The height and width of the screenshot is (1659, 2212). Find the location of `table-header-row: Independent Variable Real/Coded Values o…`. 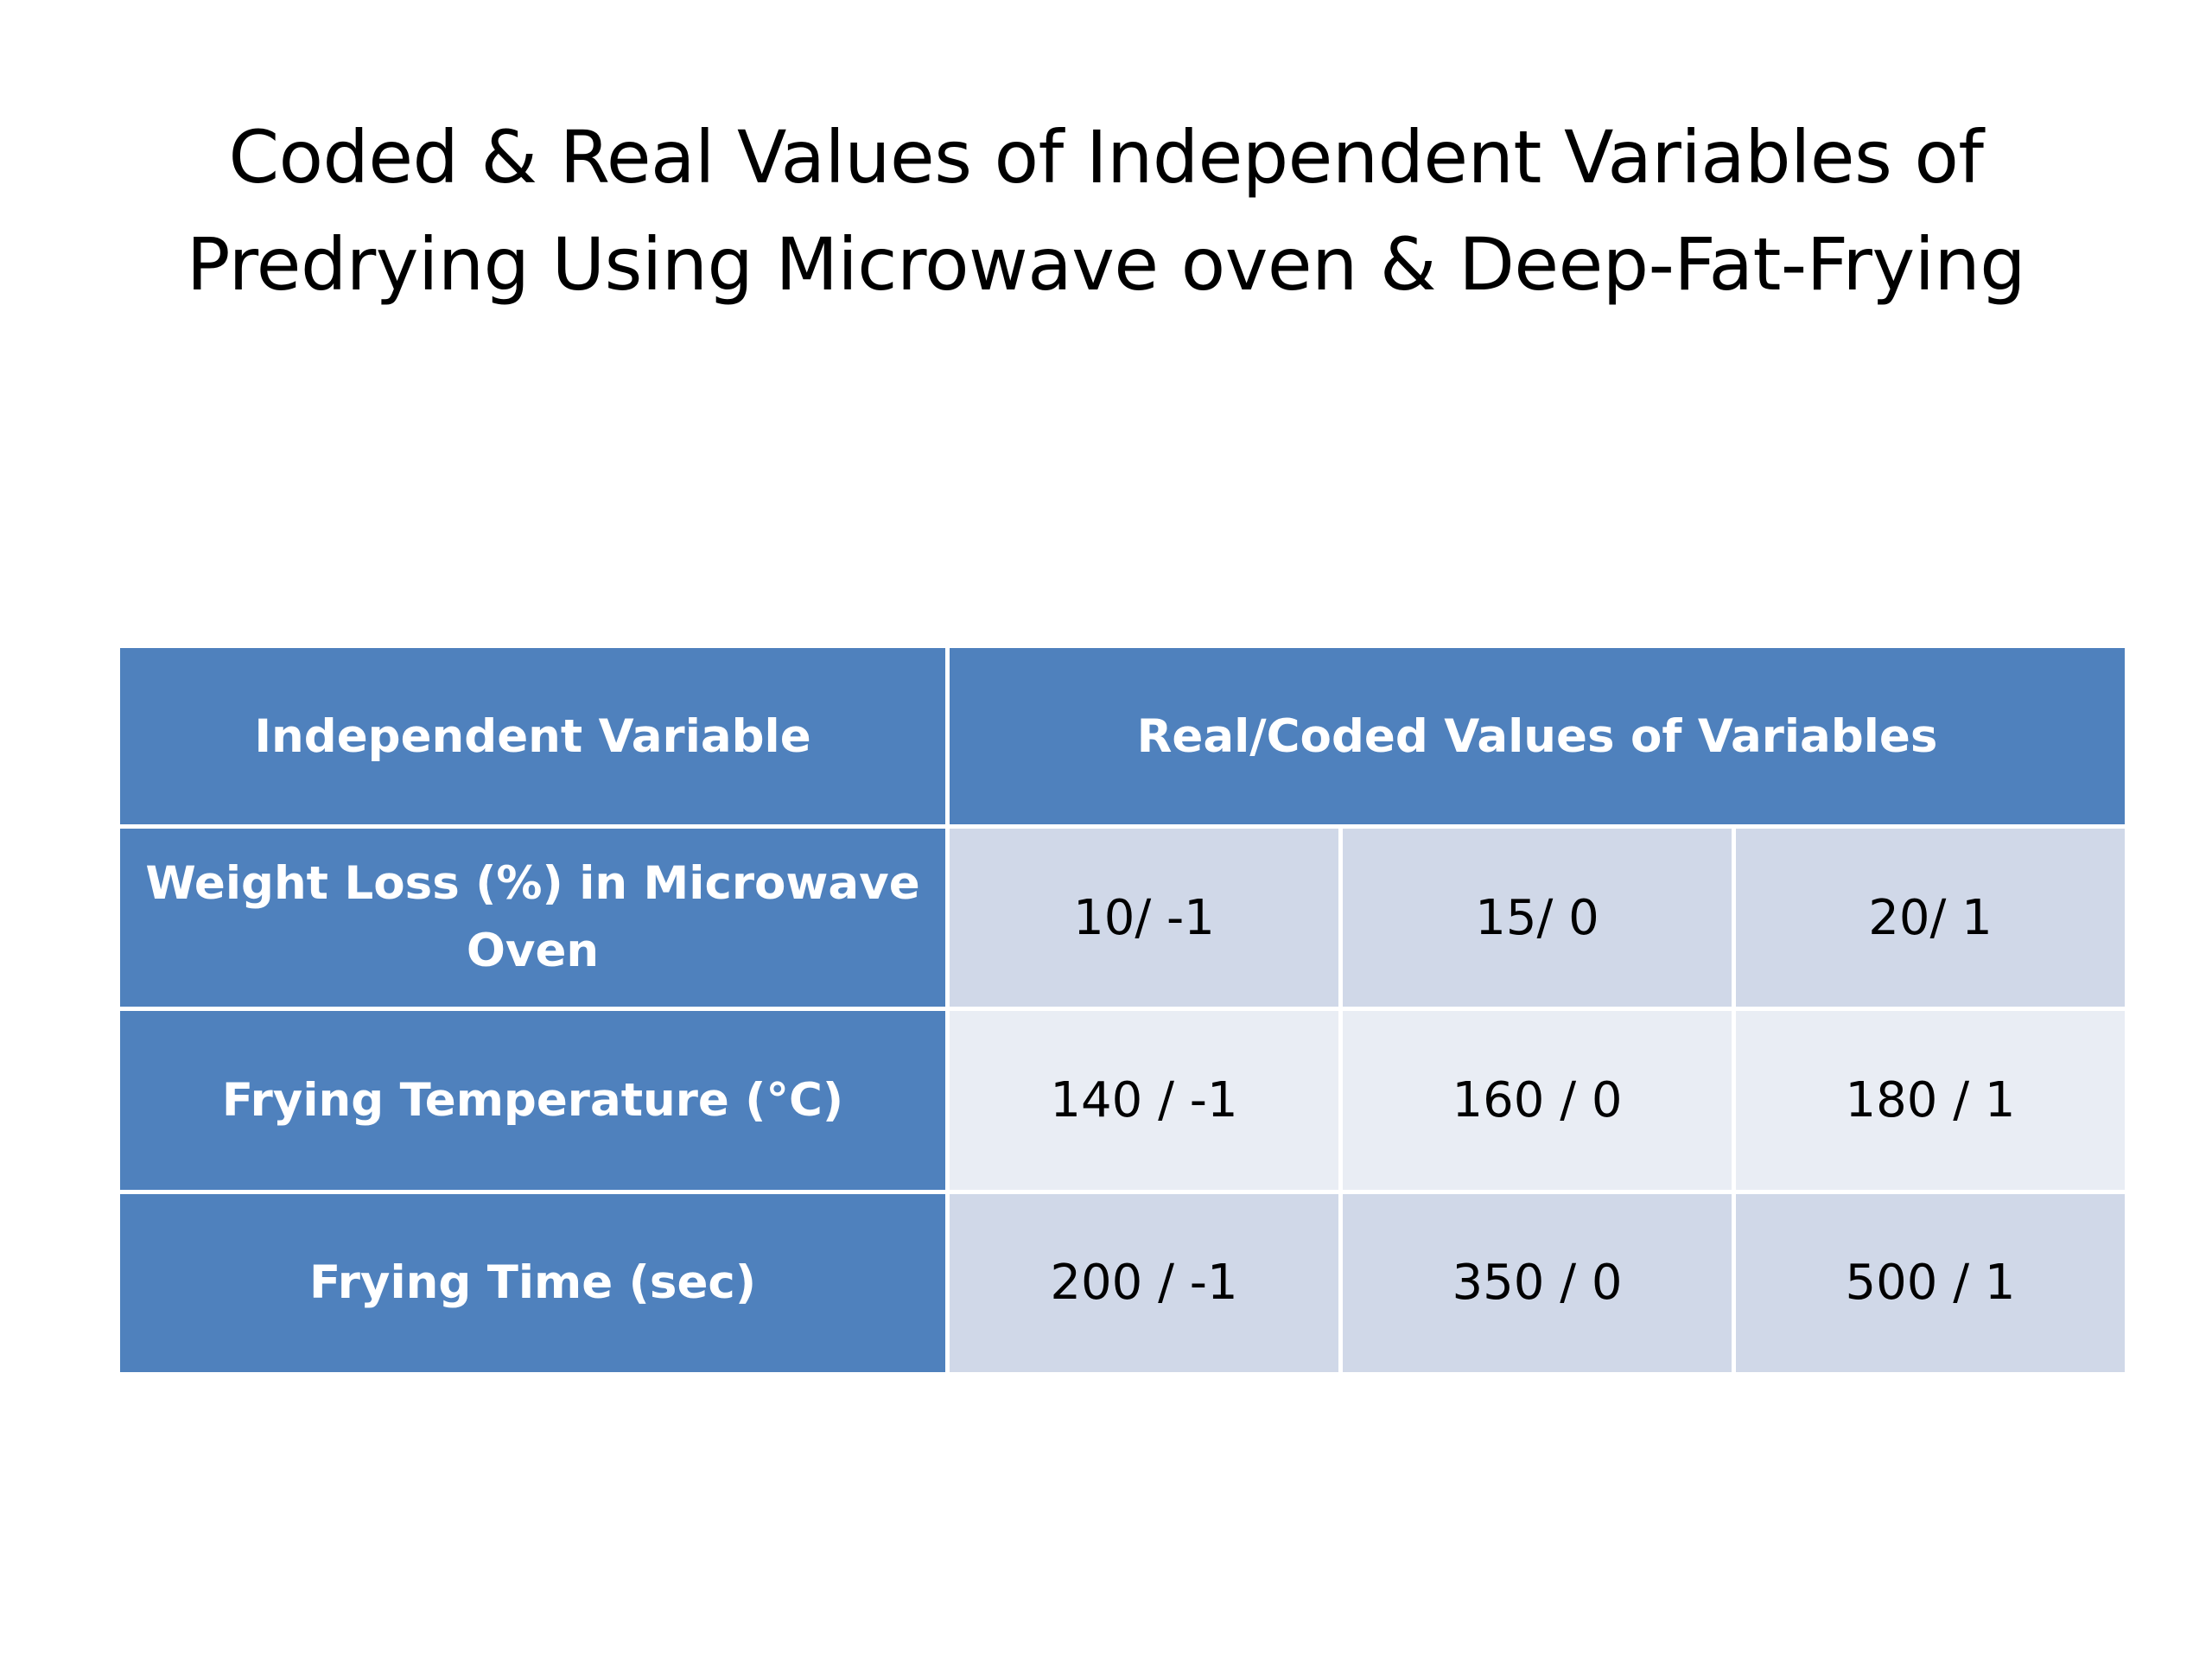

table-header-row: Independent Variable Real/Coded Values o… is located at coordinates (1123, 736).